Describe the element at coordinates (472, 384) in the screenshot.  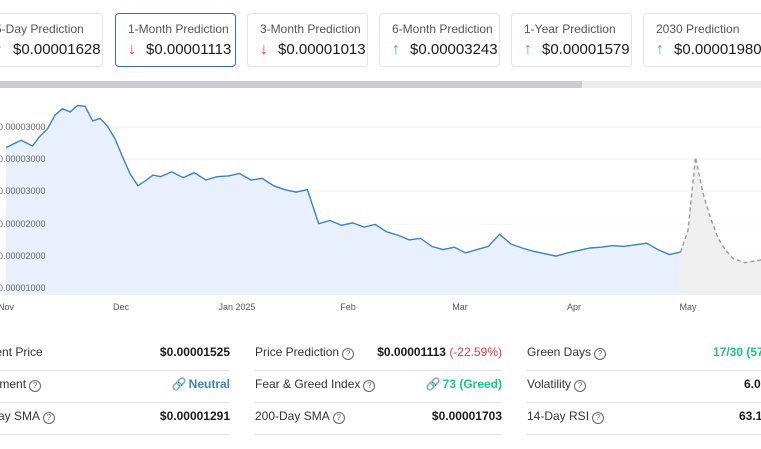
I see `stat-value: 73 (Greed)` at that location.